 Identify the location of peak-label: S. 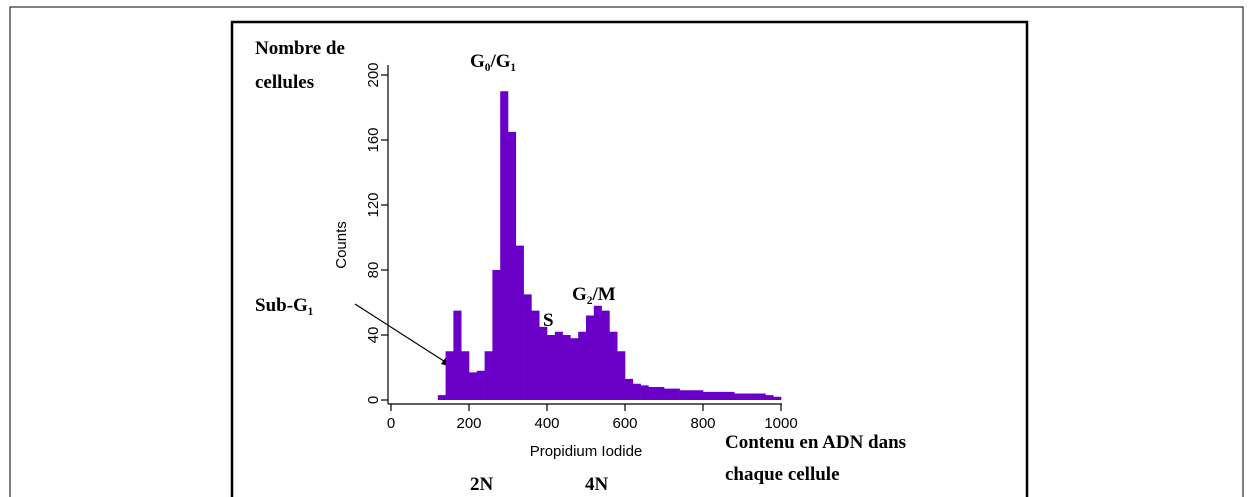
(548, 320).